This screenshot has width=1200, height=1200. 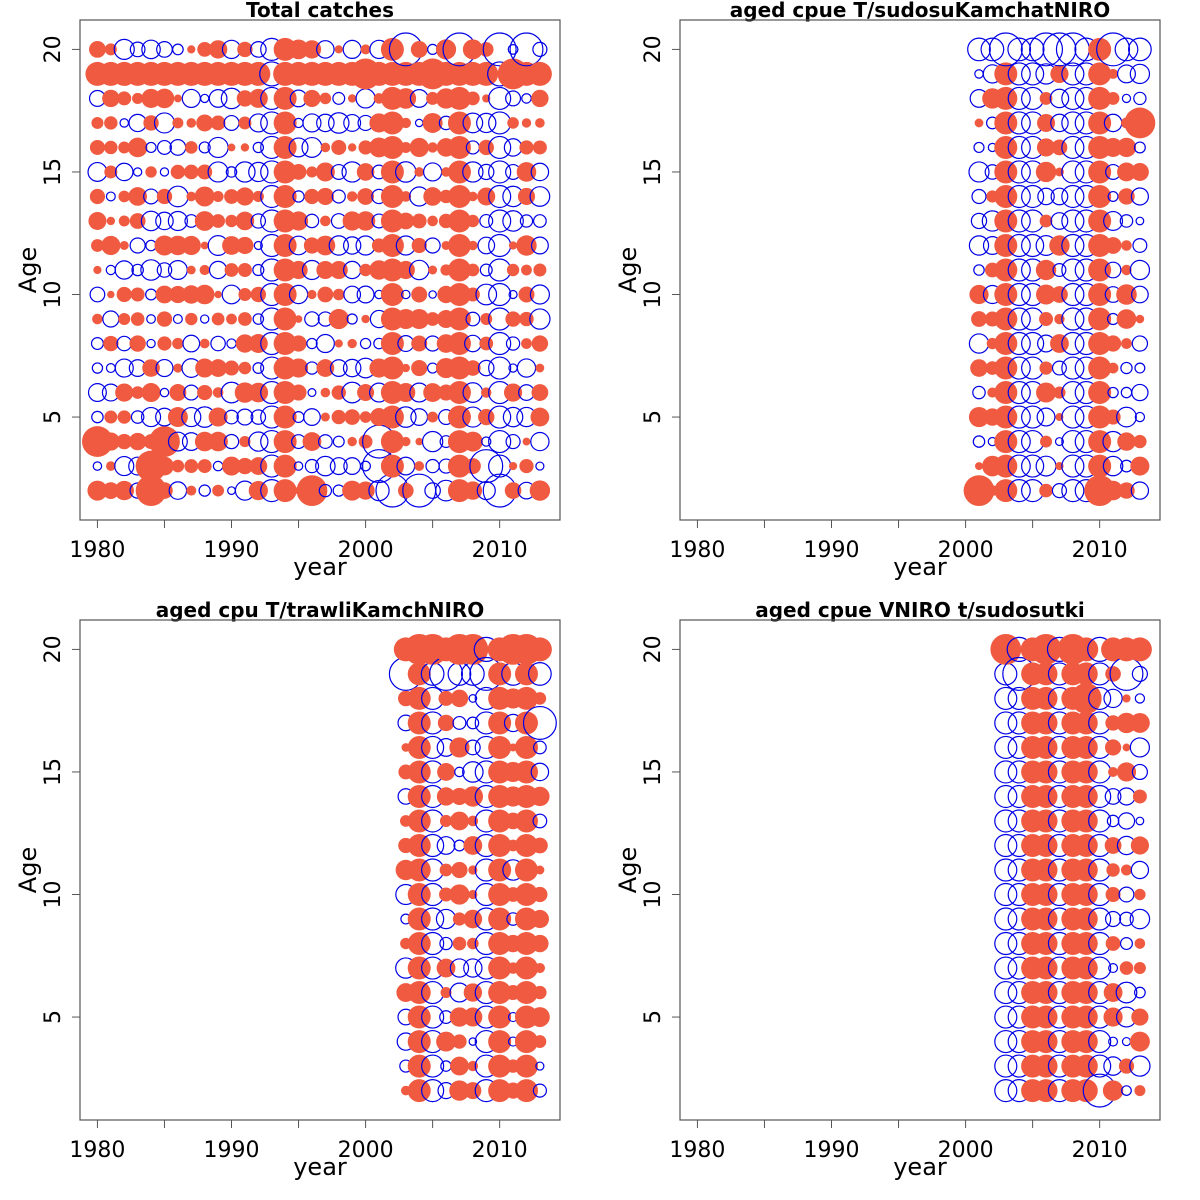 What do you see at coordinates (653, 172) in the screenshot?
I see `panel-2-y-tick-label: 15` at bounding box center [653, 172].